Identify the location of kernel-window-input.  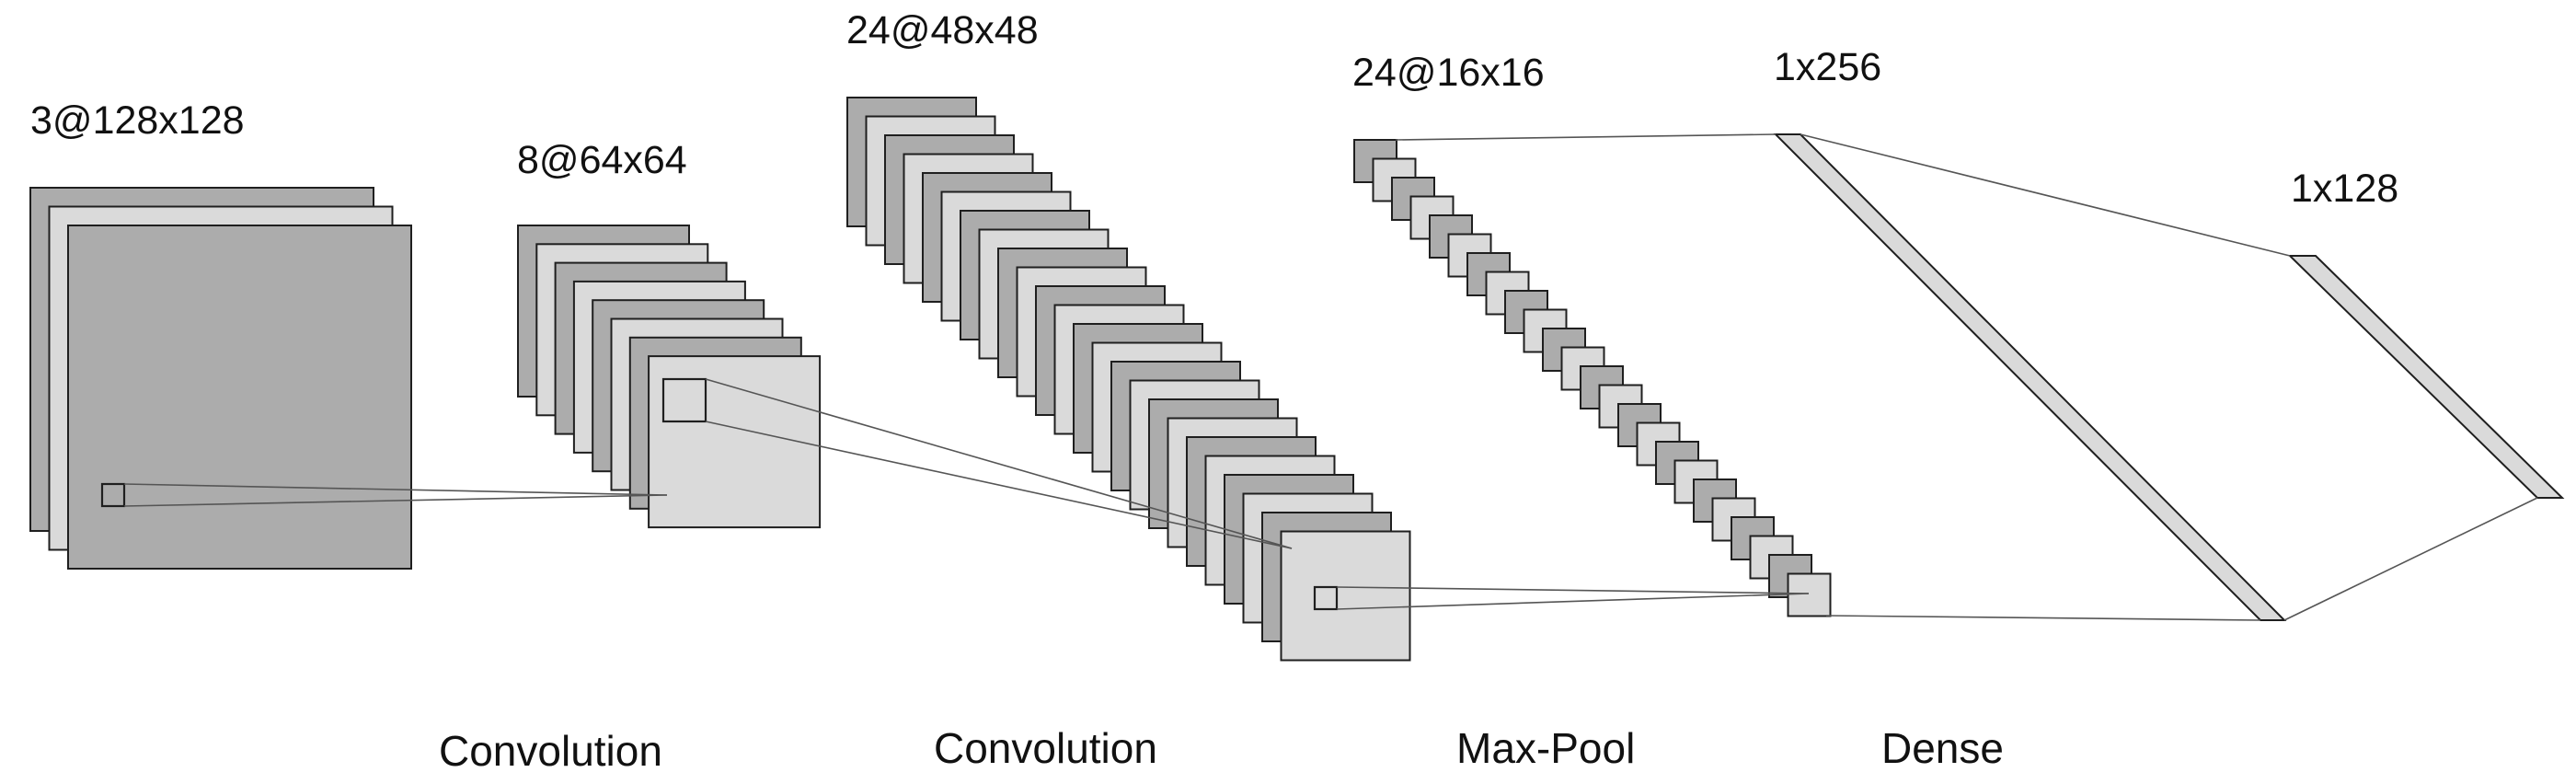
(113, 495).